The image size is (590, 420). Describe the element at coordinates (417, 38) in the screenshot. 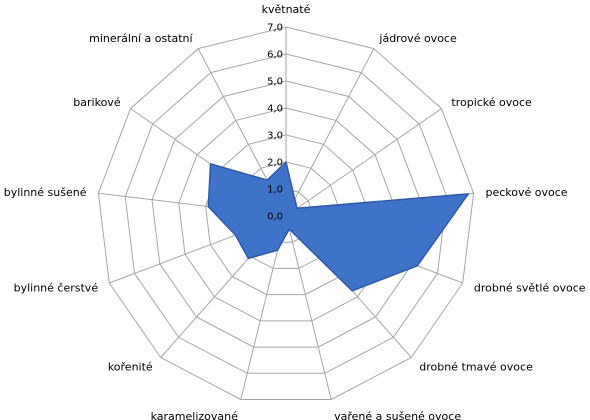

I see `category-label-1: jádrové ovoce` at that location.